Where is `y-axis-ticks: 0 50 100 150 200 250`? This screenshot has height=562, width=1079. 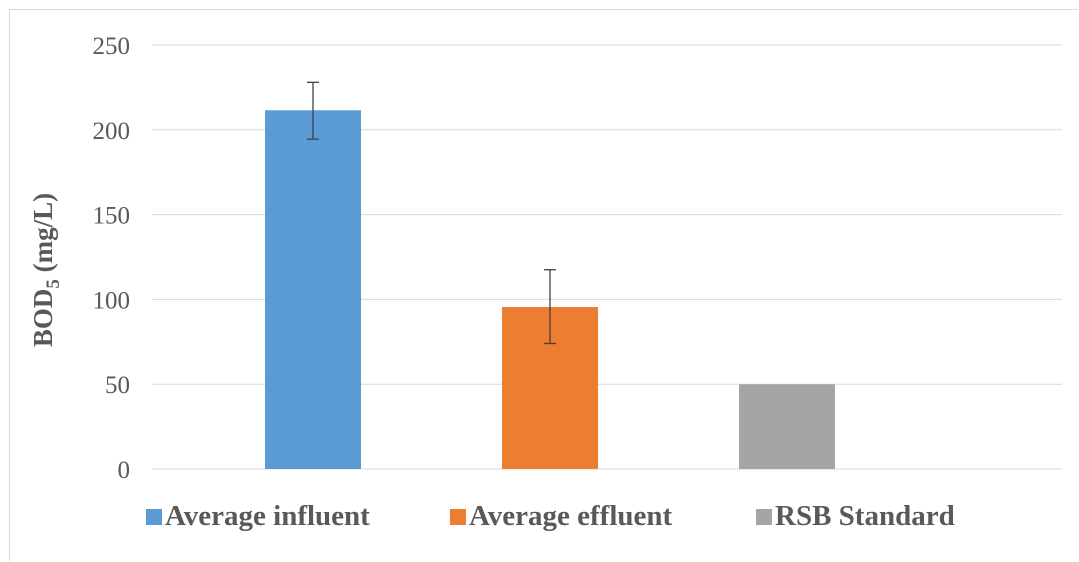
y-axis-ticks: 0 50 100 150 200 250 is located at coordinates (112, 258).